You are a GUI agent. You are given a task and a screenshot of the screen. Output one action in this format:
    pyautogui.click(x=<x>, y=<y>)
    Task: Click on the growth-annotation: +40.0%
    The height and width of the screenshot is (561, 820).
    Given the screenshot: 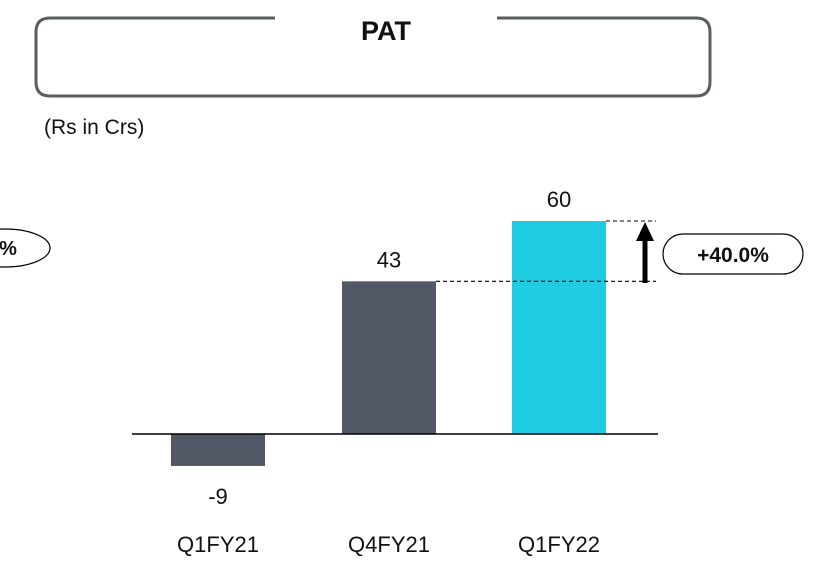 What is the action you would take?
    pyautogui.click(x=720, y=252)
    